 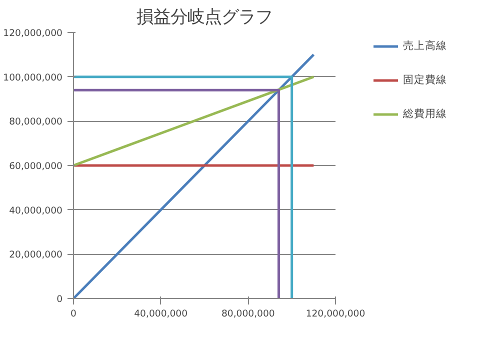 I want to click on legend-label: 固定費線, so click(x=425, y=80).